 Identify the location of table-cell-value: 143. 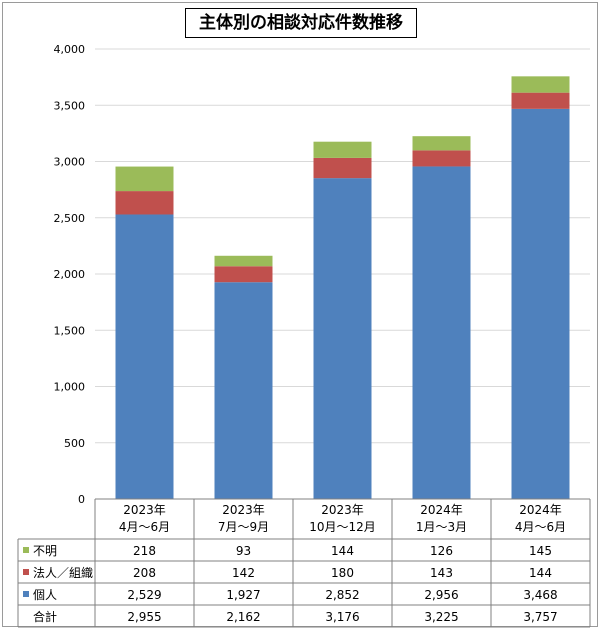
(441, 573).